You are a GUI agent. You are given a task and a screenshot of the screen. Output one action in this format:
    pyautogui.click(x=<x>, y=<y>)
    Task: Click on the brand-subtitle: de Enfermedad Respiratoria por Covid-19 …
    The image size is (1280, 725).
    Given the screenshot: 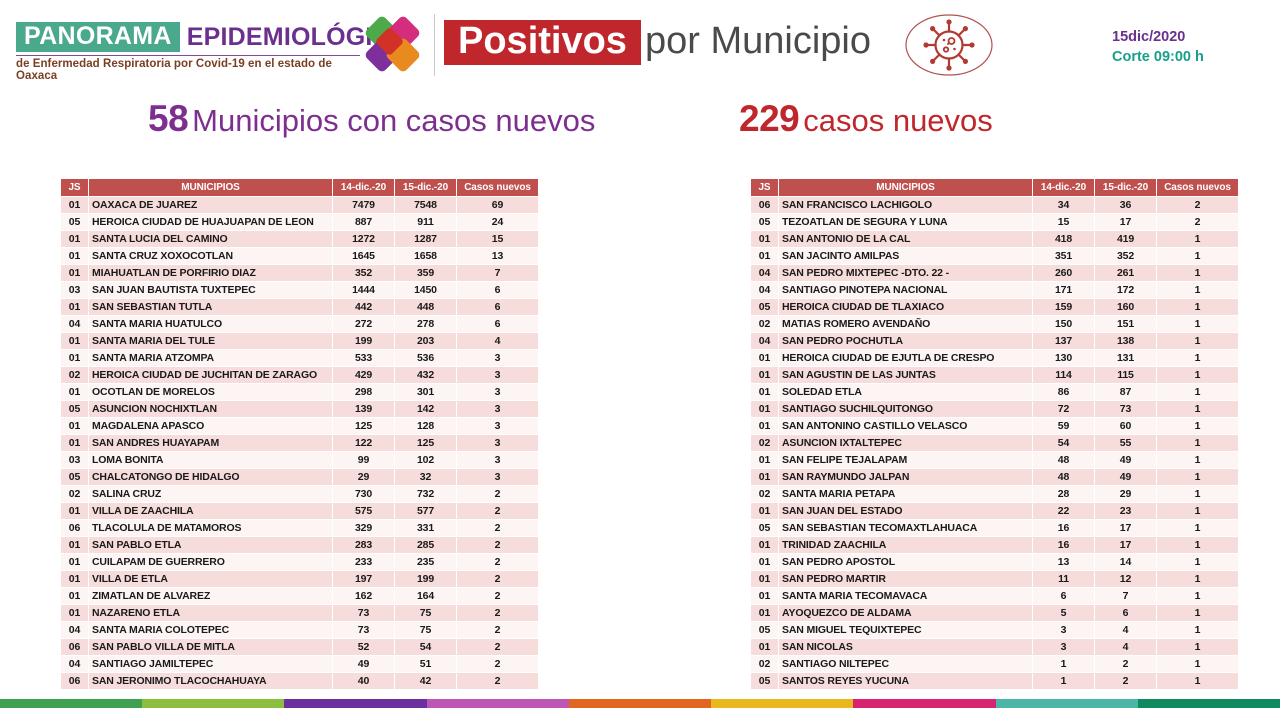 What is the action you would take?
    pyautogui.click(x=188, y=68)
    